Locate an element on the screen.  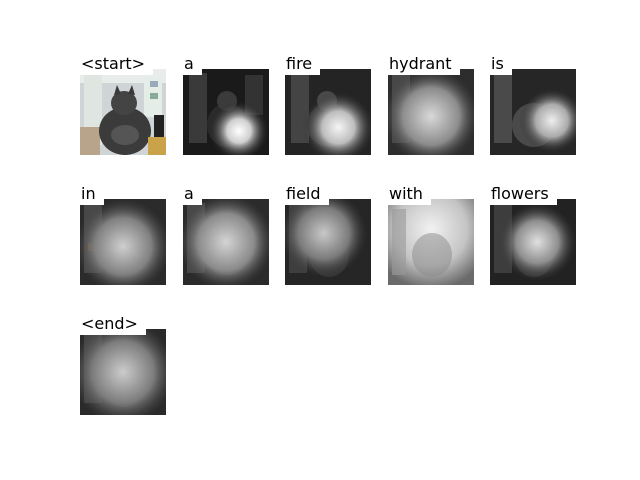
attention-tile-fire: fire is located at coordinates (328, 104).